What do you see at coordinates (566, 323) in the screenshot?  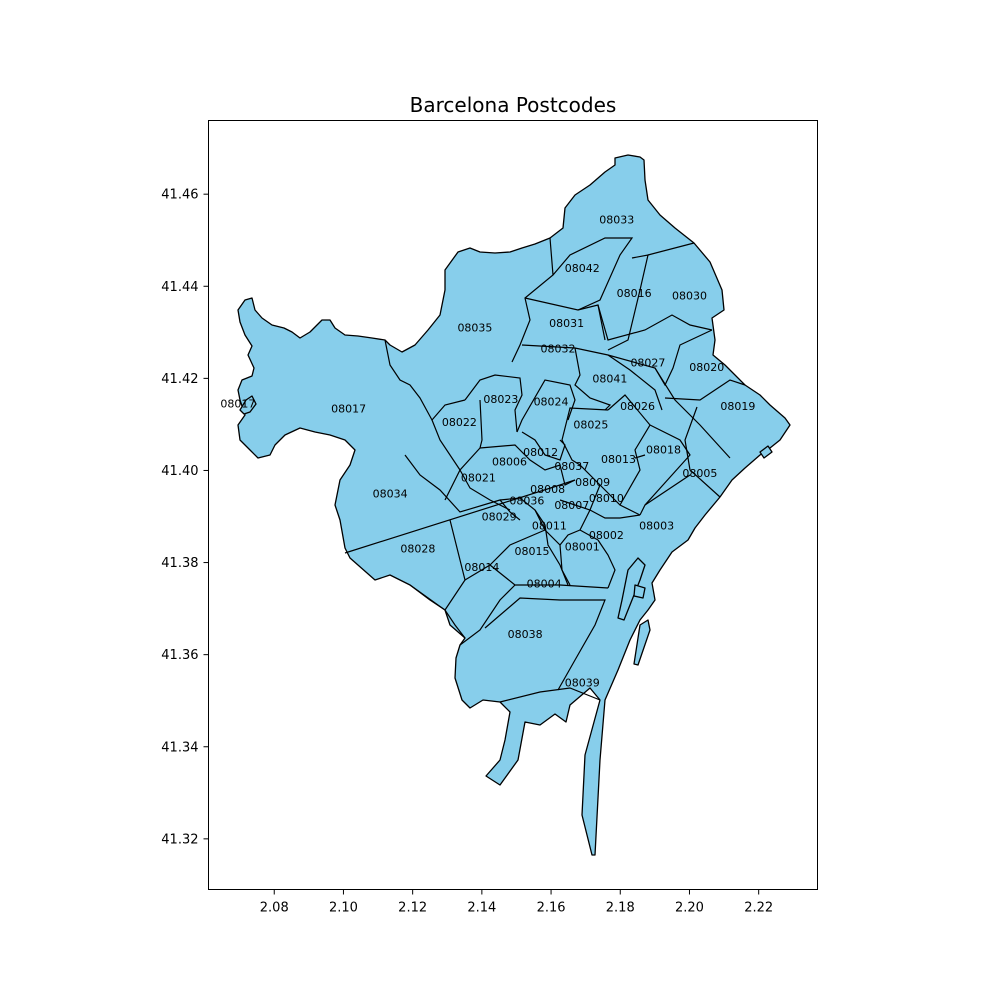 I see `postcode-label: 08031` at bounding box center [566, 323].